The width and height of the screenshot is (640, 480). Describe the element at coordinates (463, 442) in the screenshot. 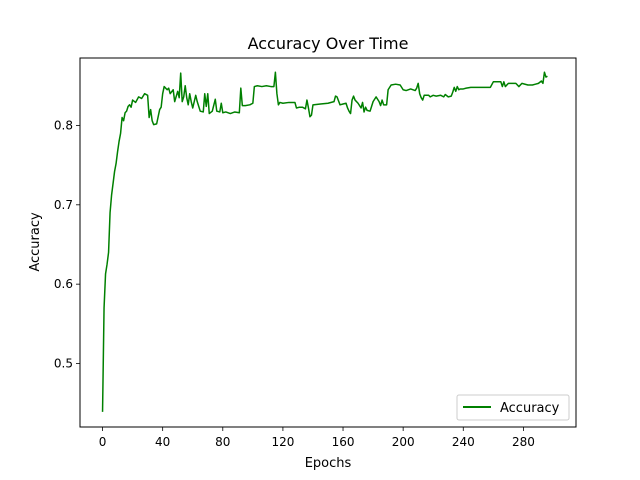

I see `x-tick-label: 240` at that location.